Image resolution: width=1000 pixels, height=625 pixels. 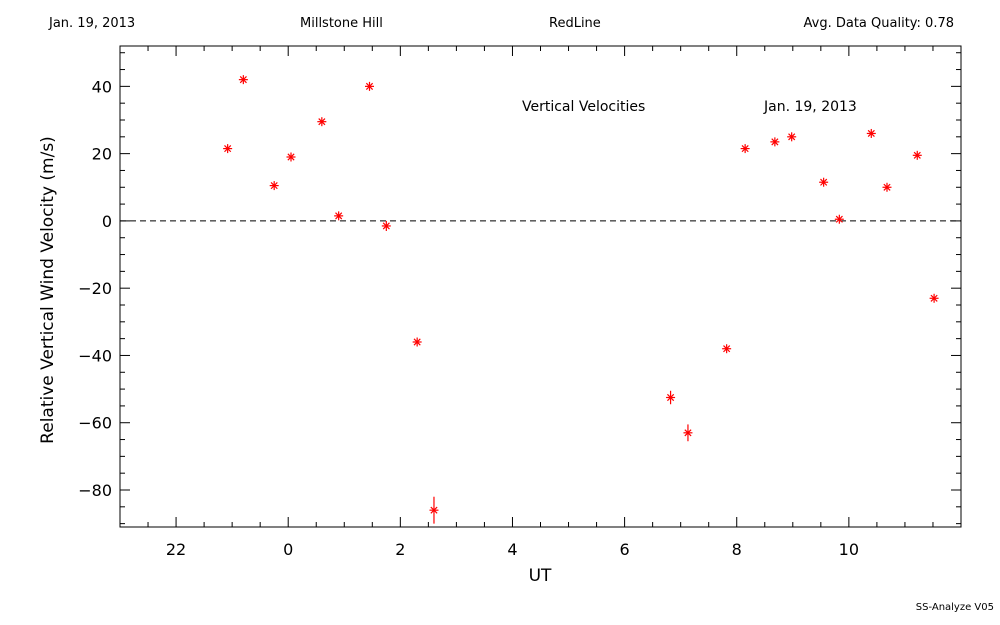 I want to click on software-version: SS-Analyze V05, so click(x=954, y=607).